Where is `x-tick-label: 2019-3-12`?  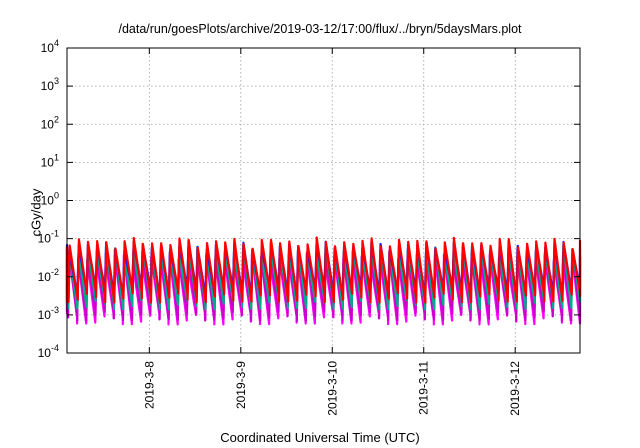 x-tick-label: 2019-3-12 is located at coordinates (515, 388).